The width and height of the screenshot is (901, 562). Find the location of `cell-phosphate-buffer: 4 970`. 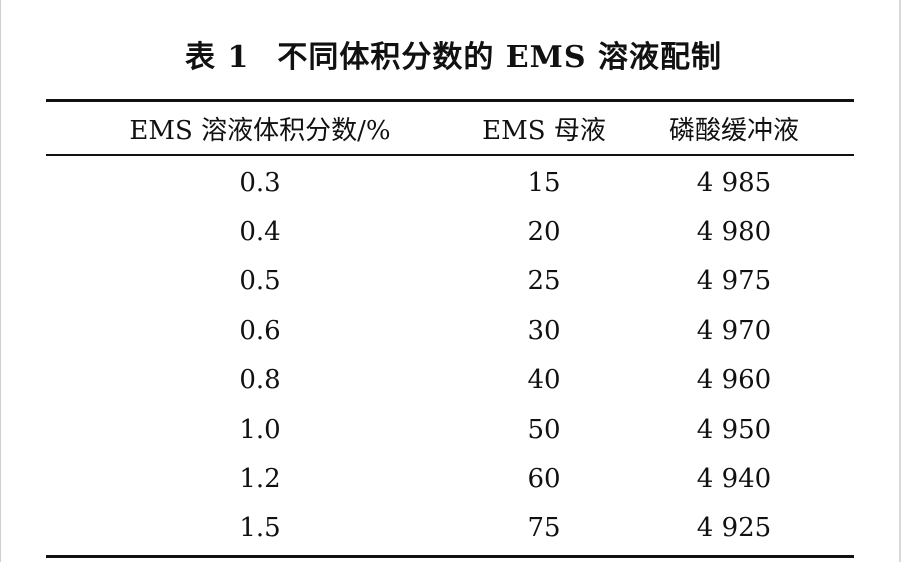

cell-phosphate-buffer: 4 970 is located at coordinates (734, 330).